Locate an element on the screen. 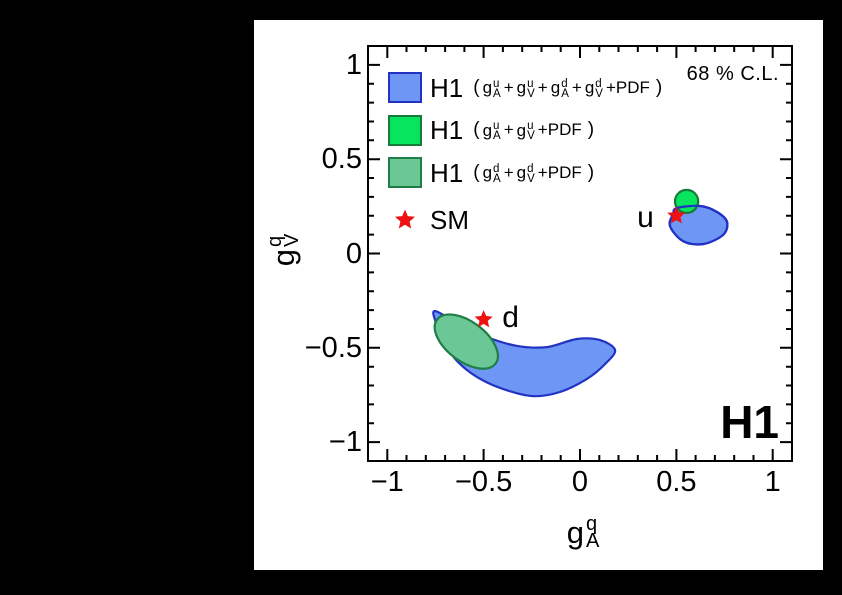 Image resolution: width=842 pixels, height=595 pixels. legend-item-seagreen: H1(g d A + g d V +PDF) is located at coordinates (492, 172).